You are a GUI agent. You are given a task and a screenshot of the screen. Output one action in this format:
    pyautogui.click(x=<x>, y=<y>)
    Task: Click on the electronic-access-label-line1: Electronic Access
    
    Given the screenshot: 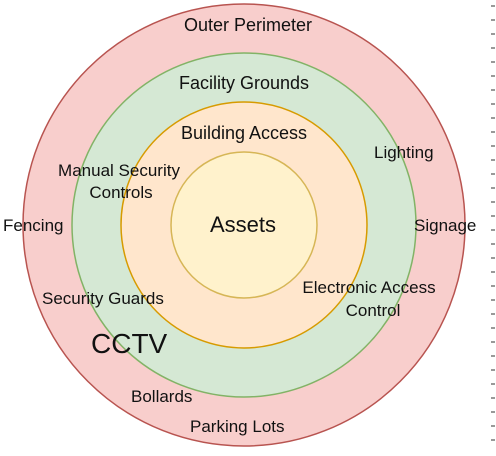 What is the action you would take?
    pyautogui.click(x=369, y=287)
    